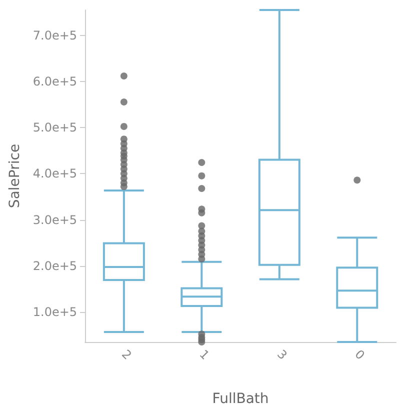 The image size is (416, 414). Describe the element at coordinates (240, 399) in the screenshot. I see `x-axis-title: FullBath` at that location.